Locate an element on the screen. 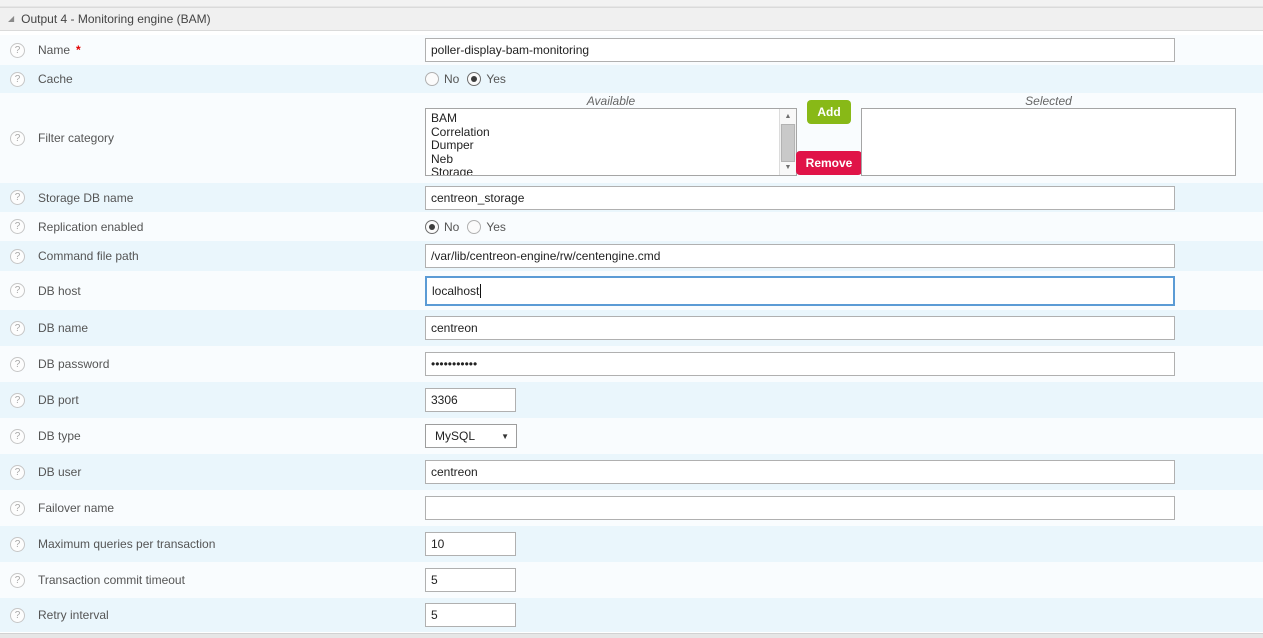 The image size is (1263, 638). row-replication-enabled: ? Replication enabled No Yes is located at coordinates (631, 226).